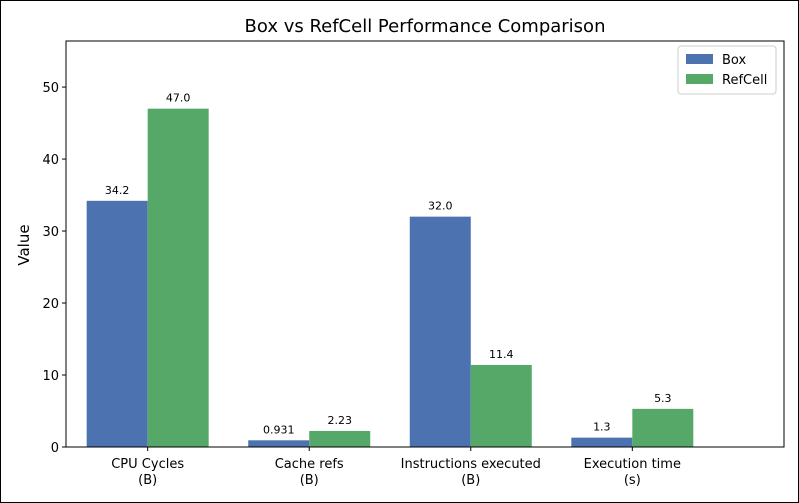 The width and height of the screenshot is (799, 503). What do you see at coordinates (309, 464) in the screenshot?
I see `x-tick-label: Cache refs` at bounding box center [309, 464].